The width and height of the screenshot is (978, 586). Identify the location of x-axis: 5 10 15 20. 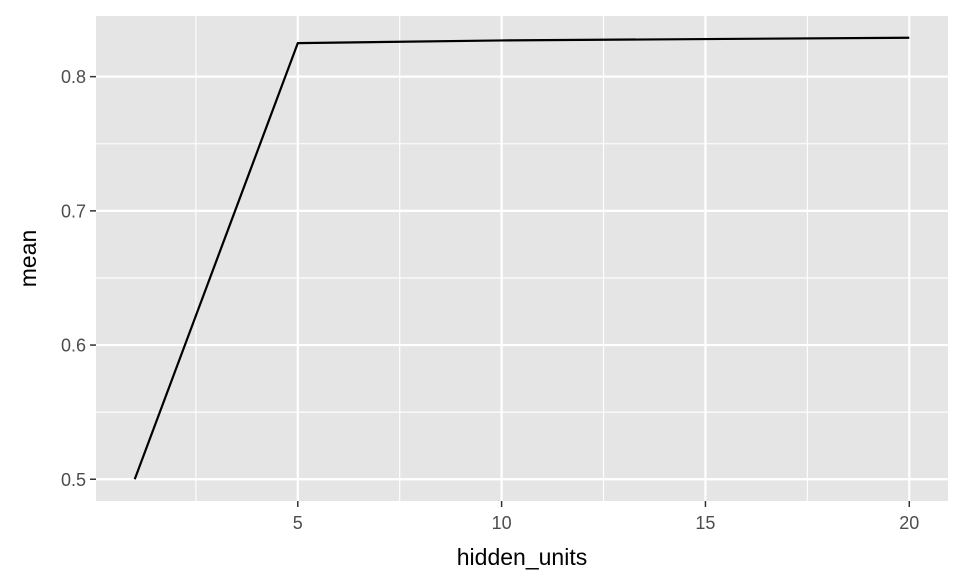
(606, 517).